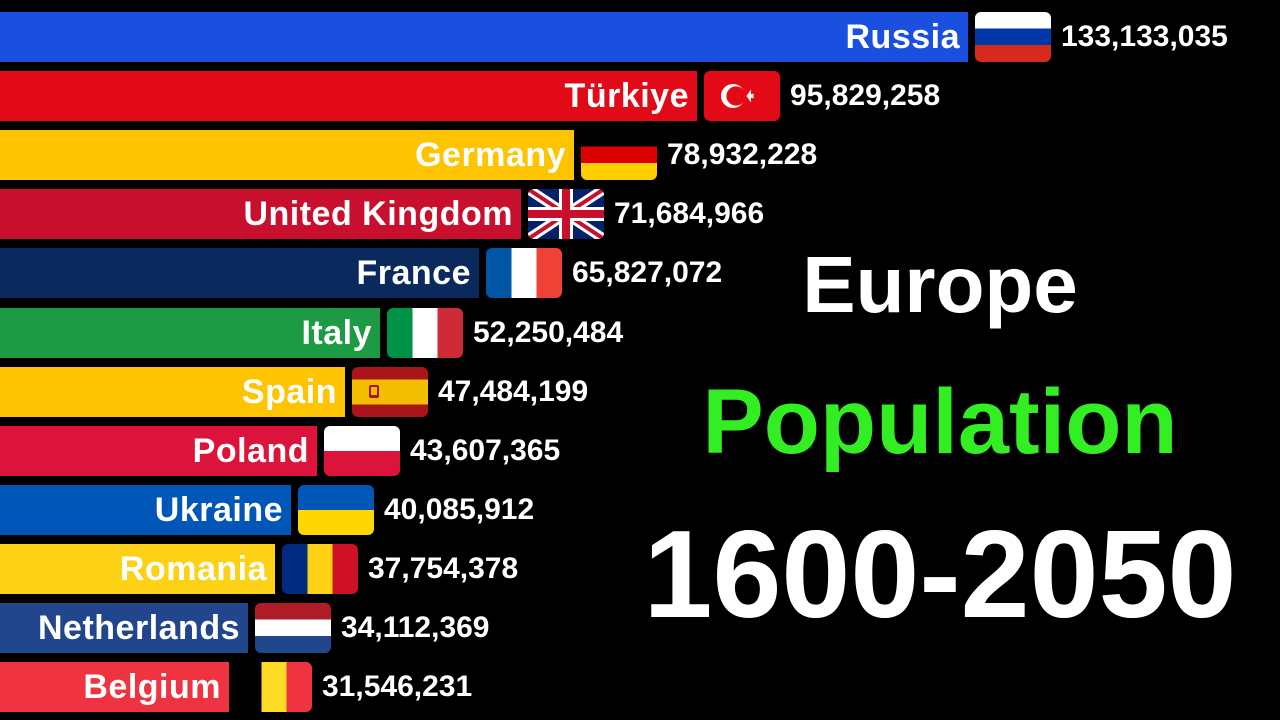  What do you see at coordinates (443, 568) in the screenshot?
I see `value-label: 37,754,378` at bounding box center [443, 568].